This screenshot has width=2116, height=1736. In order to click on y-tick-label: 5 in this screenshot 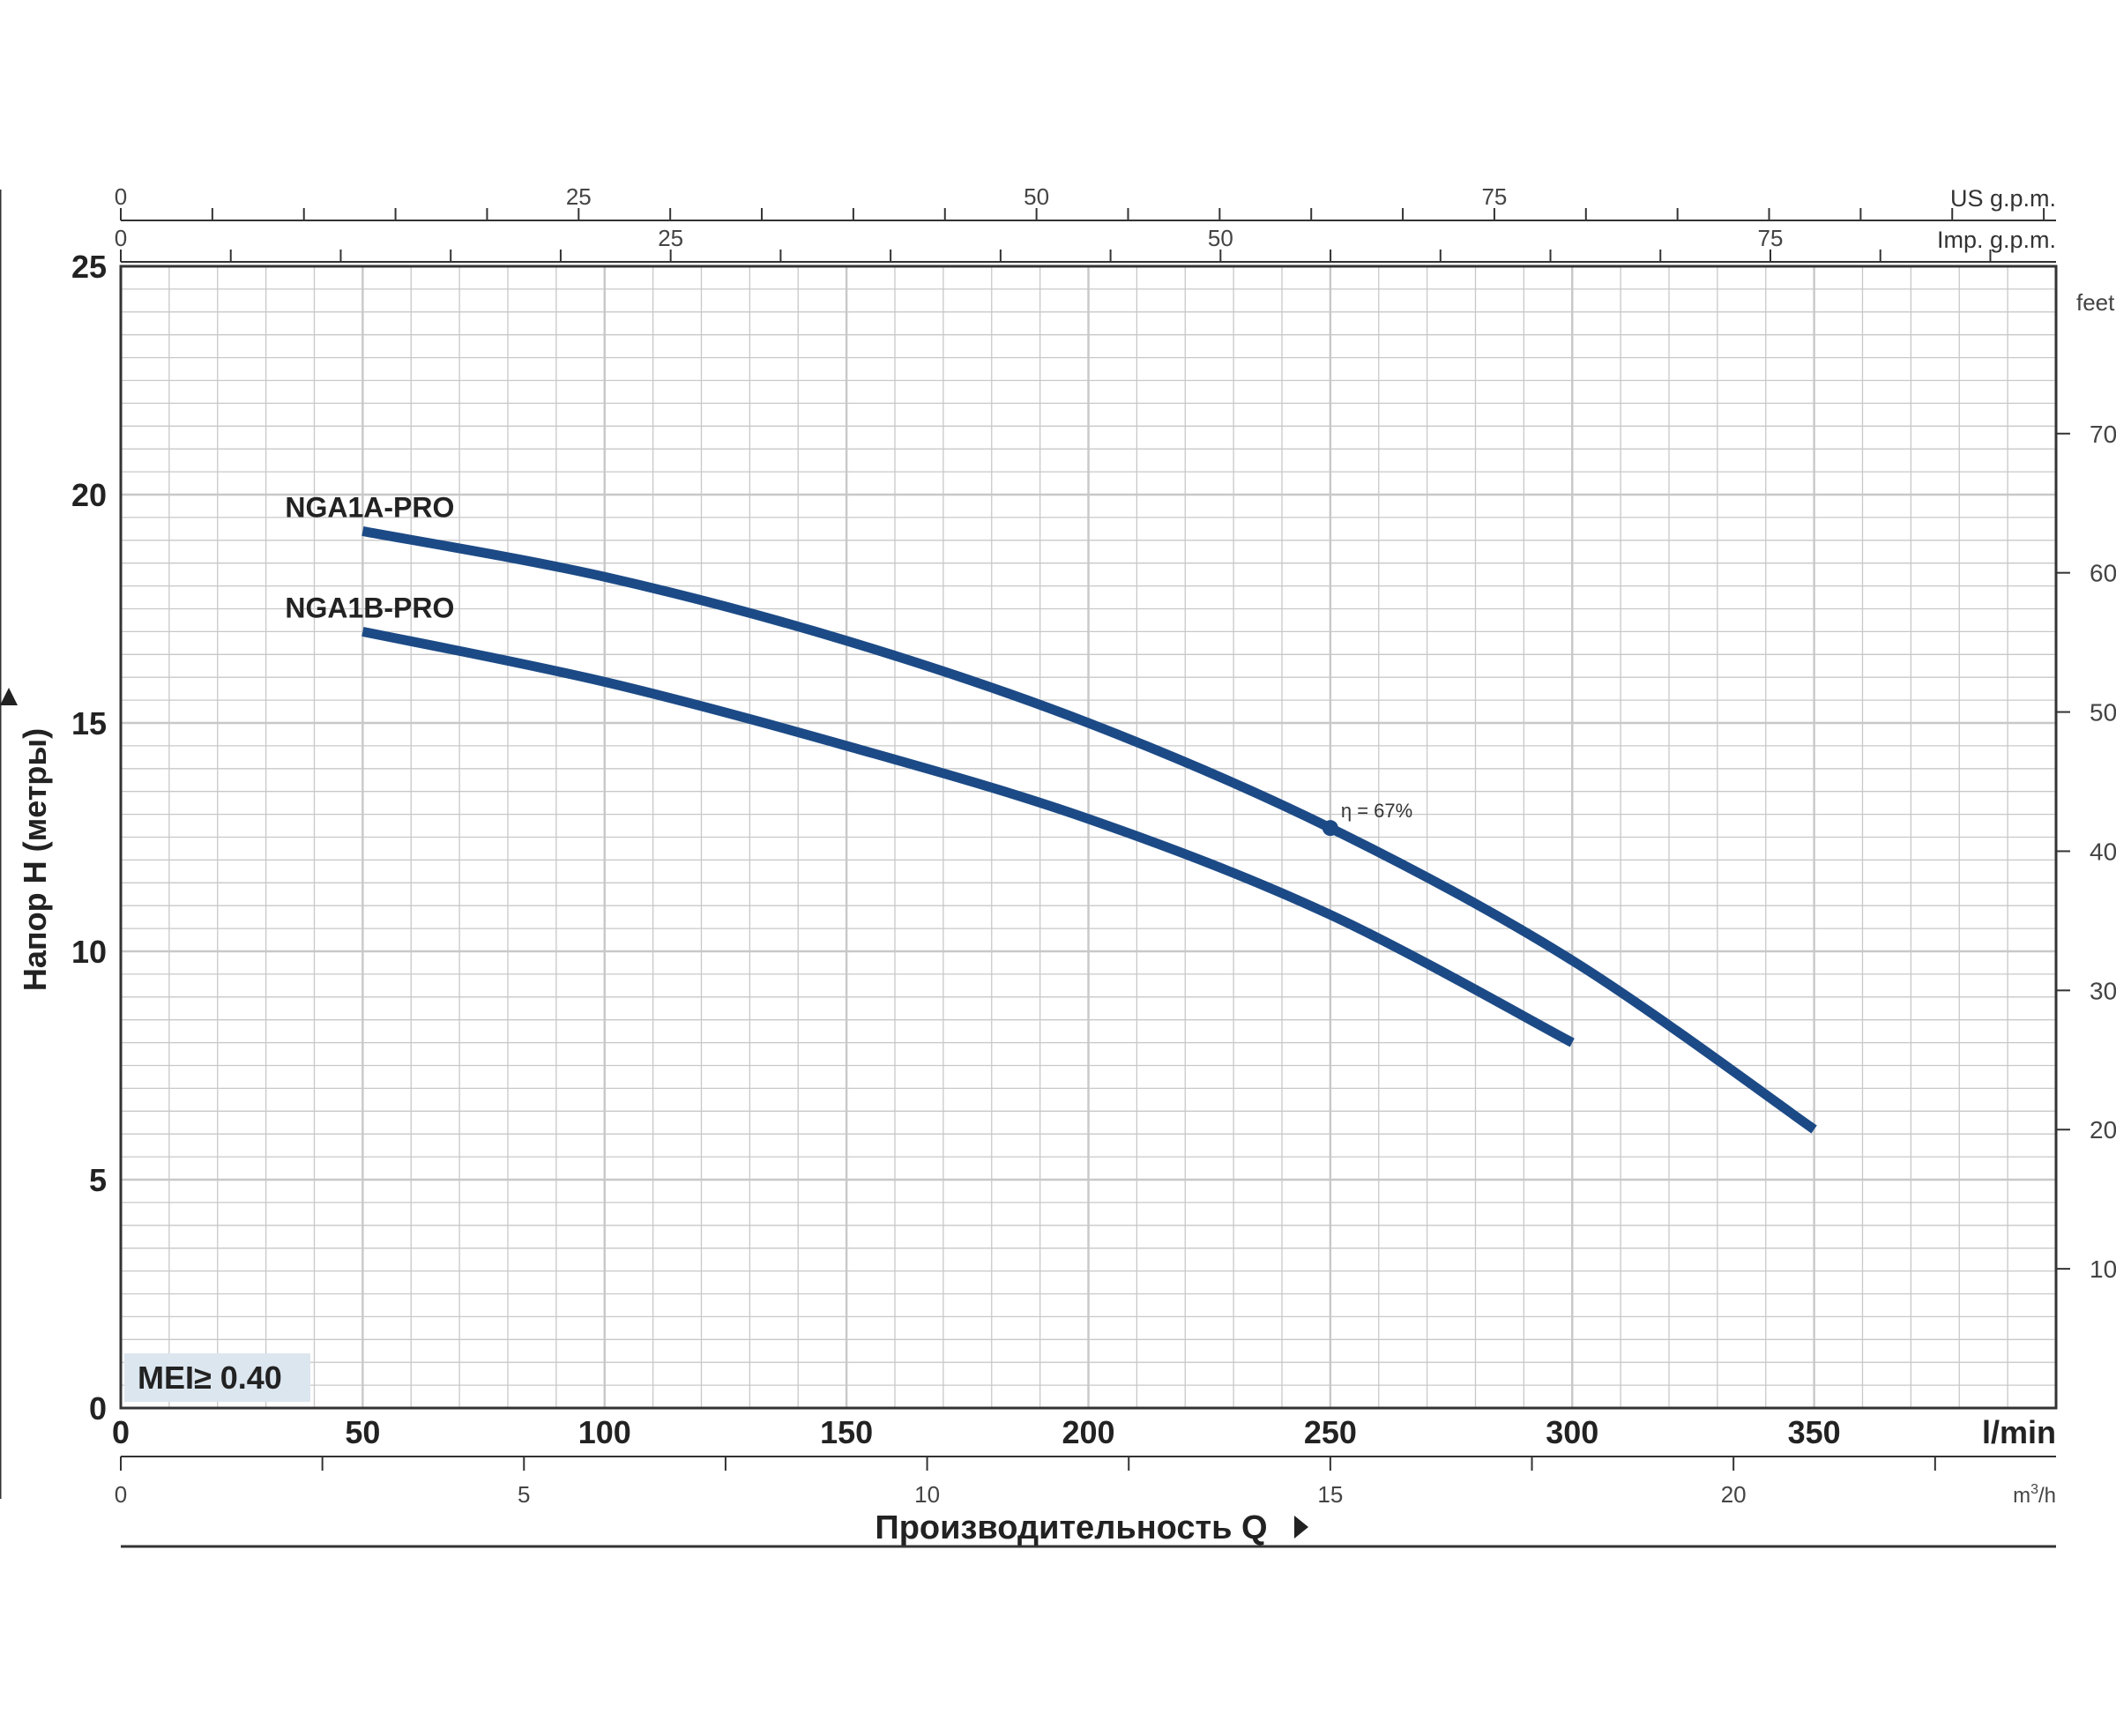, I will do `click(98, 1180)`.